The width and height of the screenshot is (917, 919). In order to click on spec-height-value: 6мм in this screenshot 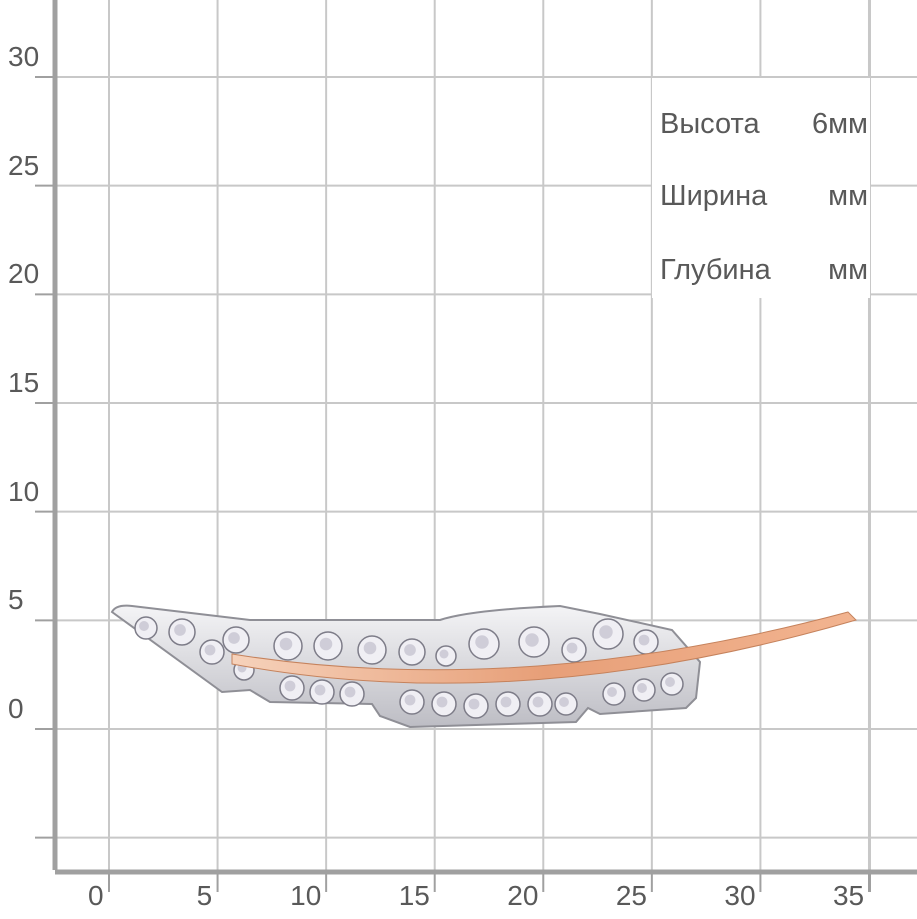, I will do `click(839, 124)`.